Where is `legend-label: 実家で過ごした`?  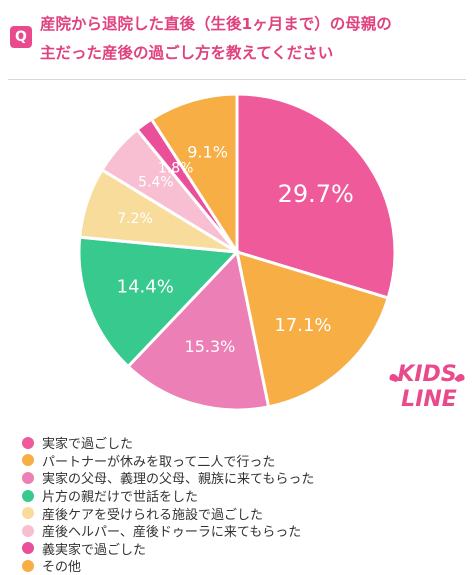
legend-label: 実家で過ごした is located at coordinates (88, 445).